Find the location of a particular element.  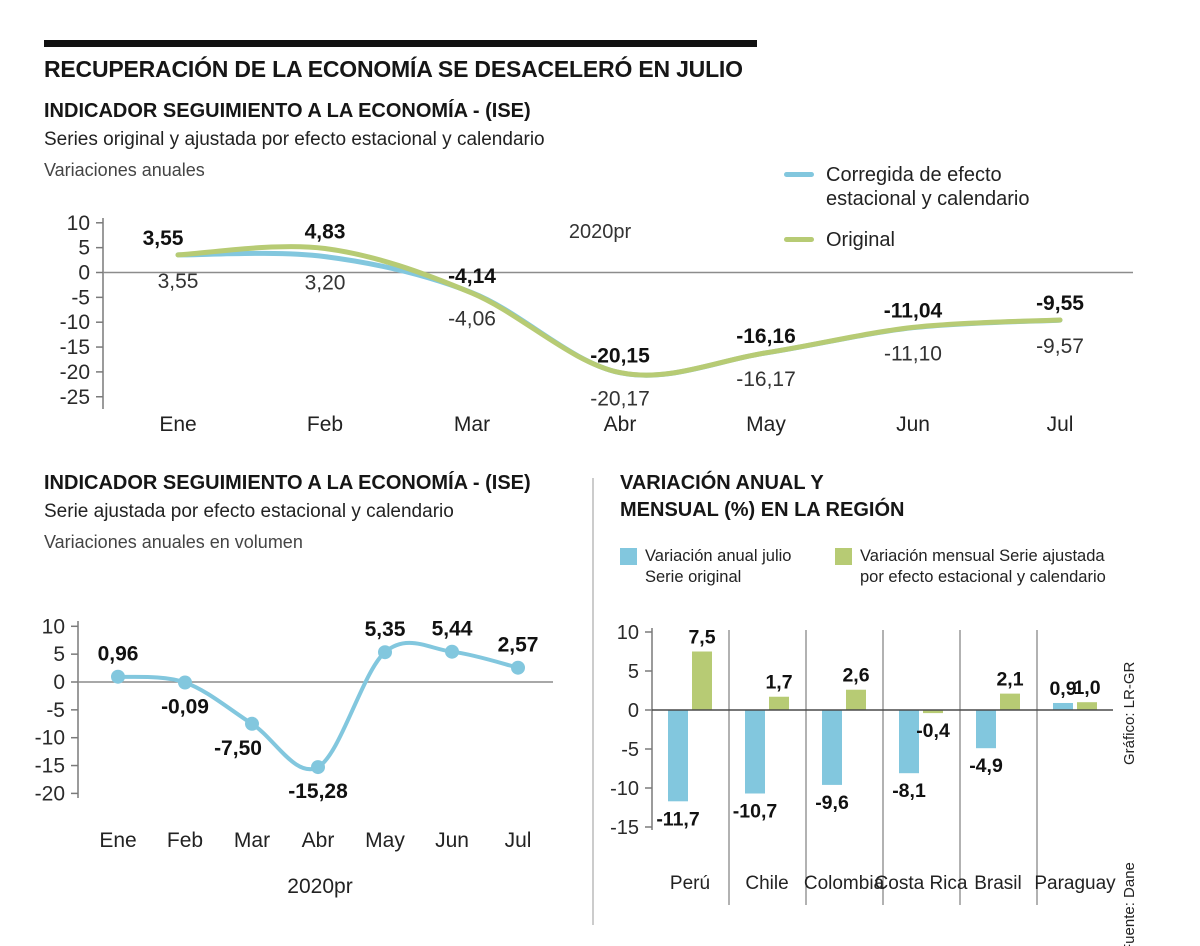

c2-x-axis-label: Feb is located at coordinates (185, 840).